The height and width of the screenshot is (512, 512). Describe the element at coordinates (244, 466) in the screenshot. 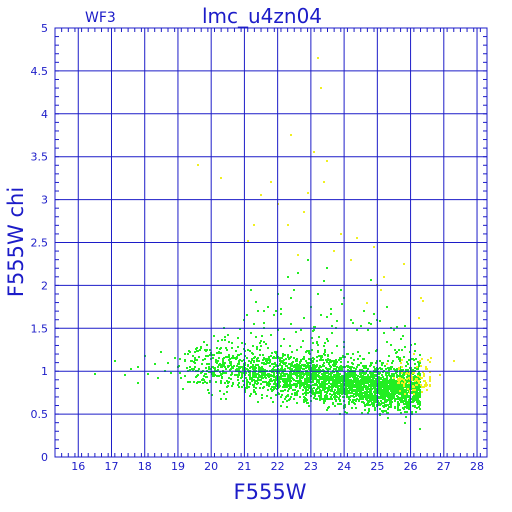

I see `x-tick-label: 21` at that location.